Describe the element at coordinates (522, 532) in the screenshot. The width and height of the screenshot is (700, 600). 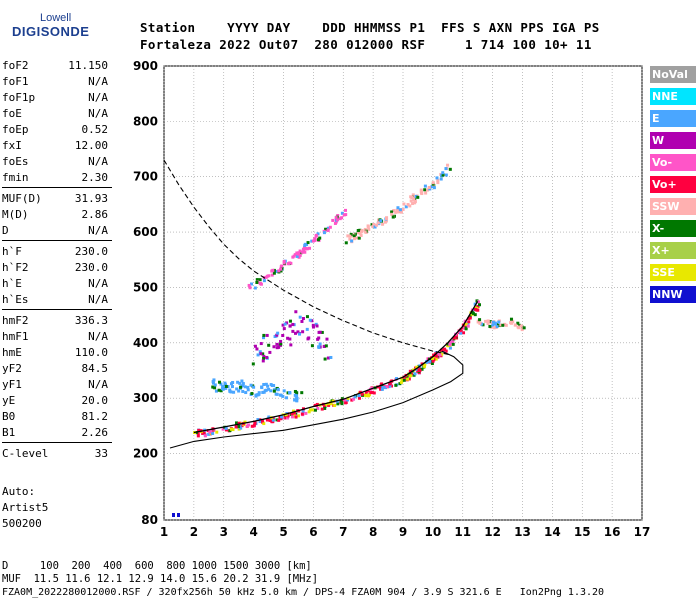
I see `x-tick-label: 13` at that location.